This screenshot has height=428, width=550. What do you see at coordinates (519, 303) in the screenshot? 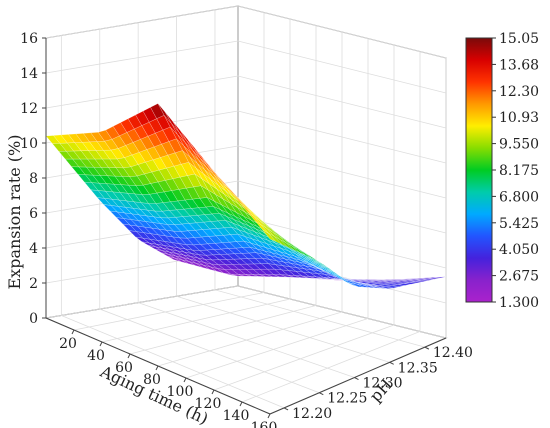
I see `colorbar-tick-label: 1.300` at bounding box center [519, 303].